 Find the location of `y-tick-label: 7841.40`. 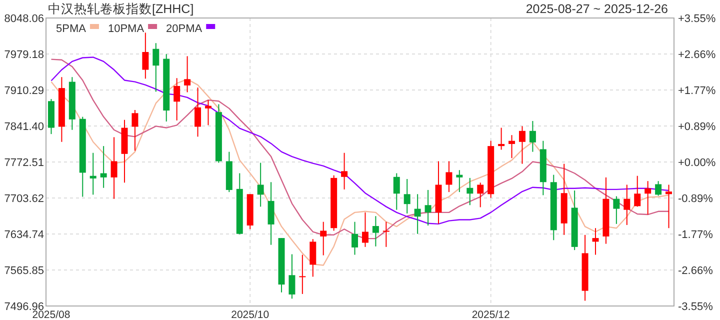

y-tick-label: 7841.40 is located at coordinates (24, 127).